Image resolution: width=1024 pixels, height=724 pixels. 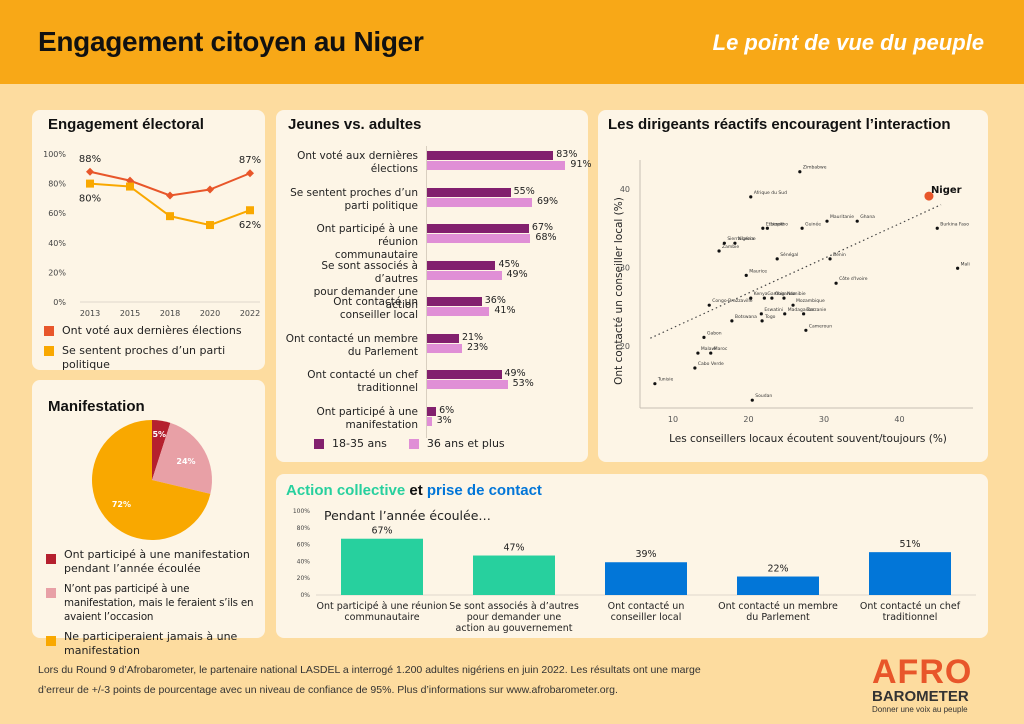 I want to click on y-tick-label: 30, so click(x=625, y=268).